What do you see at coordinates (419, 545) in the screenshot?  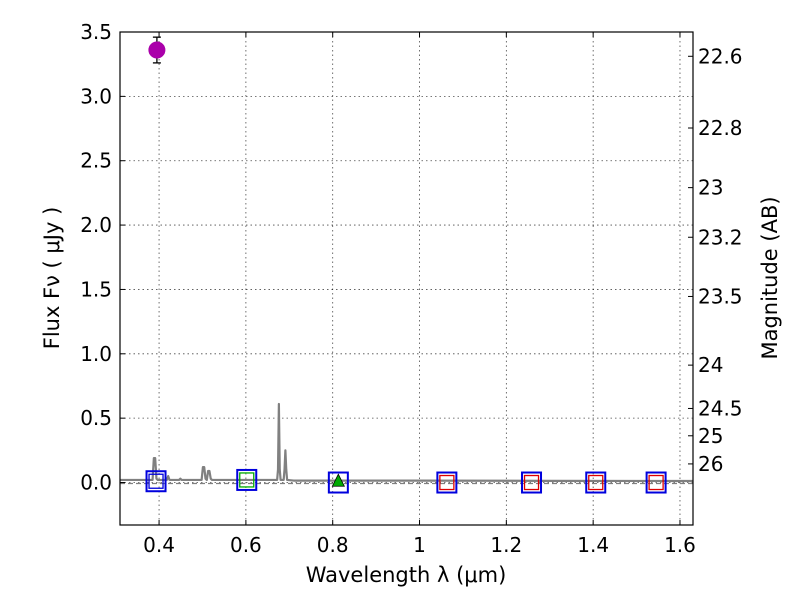 I see `x-tick-label: 1` at bounding box center [419, 545].